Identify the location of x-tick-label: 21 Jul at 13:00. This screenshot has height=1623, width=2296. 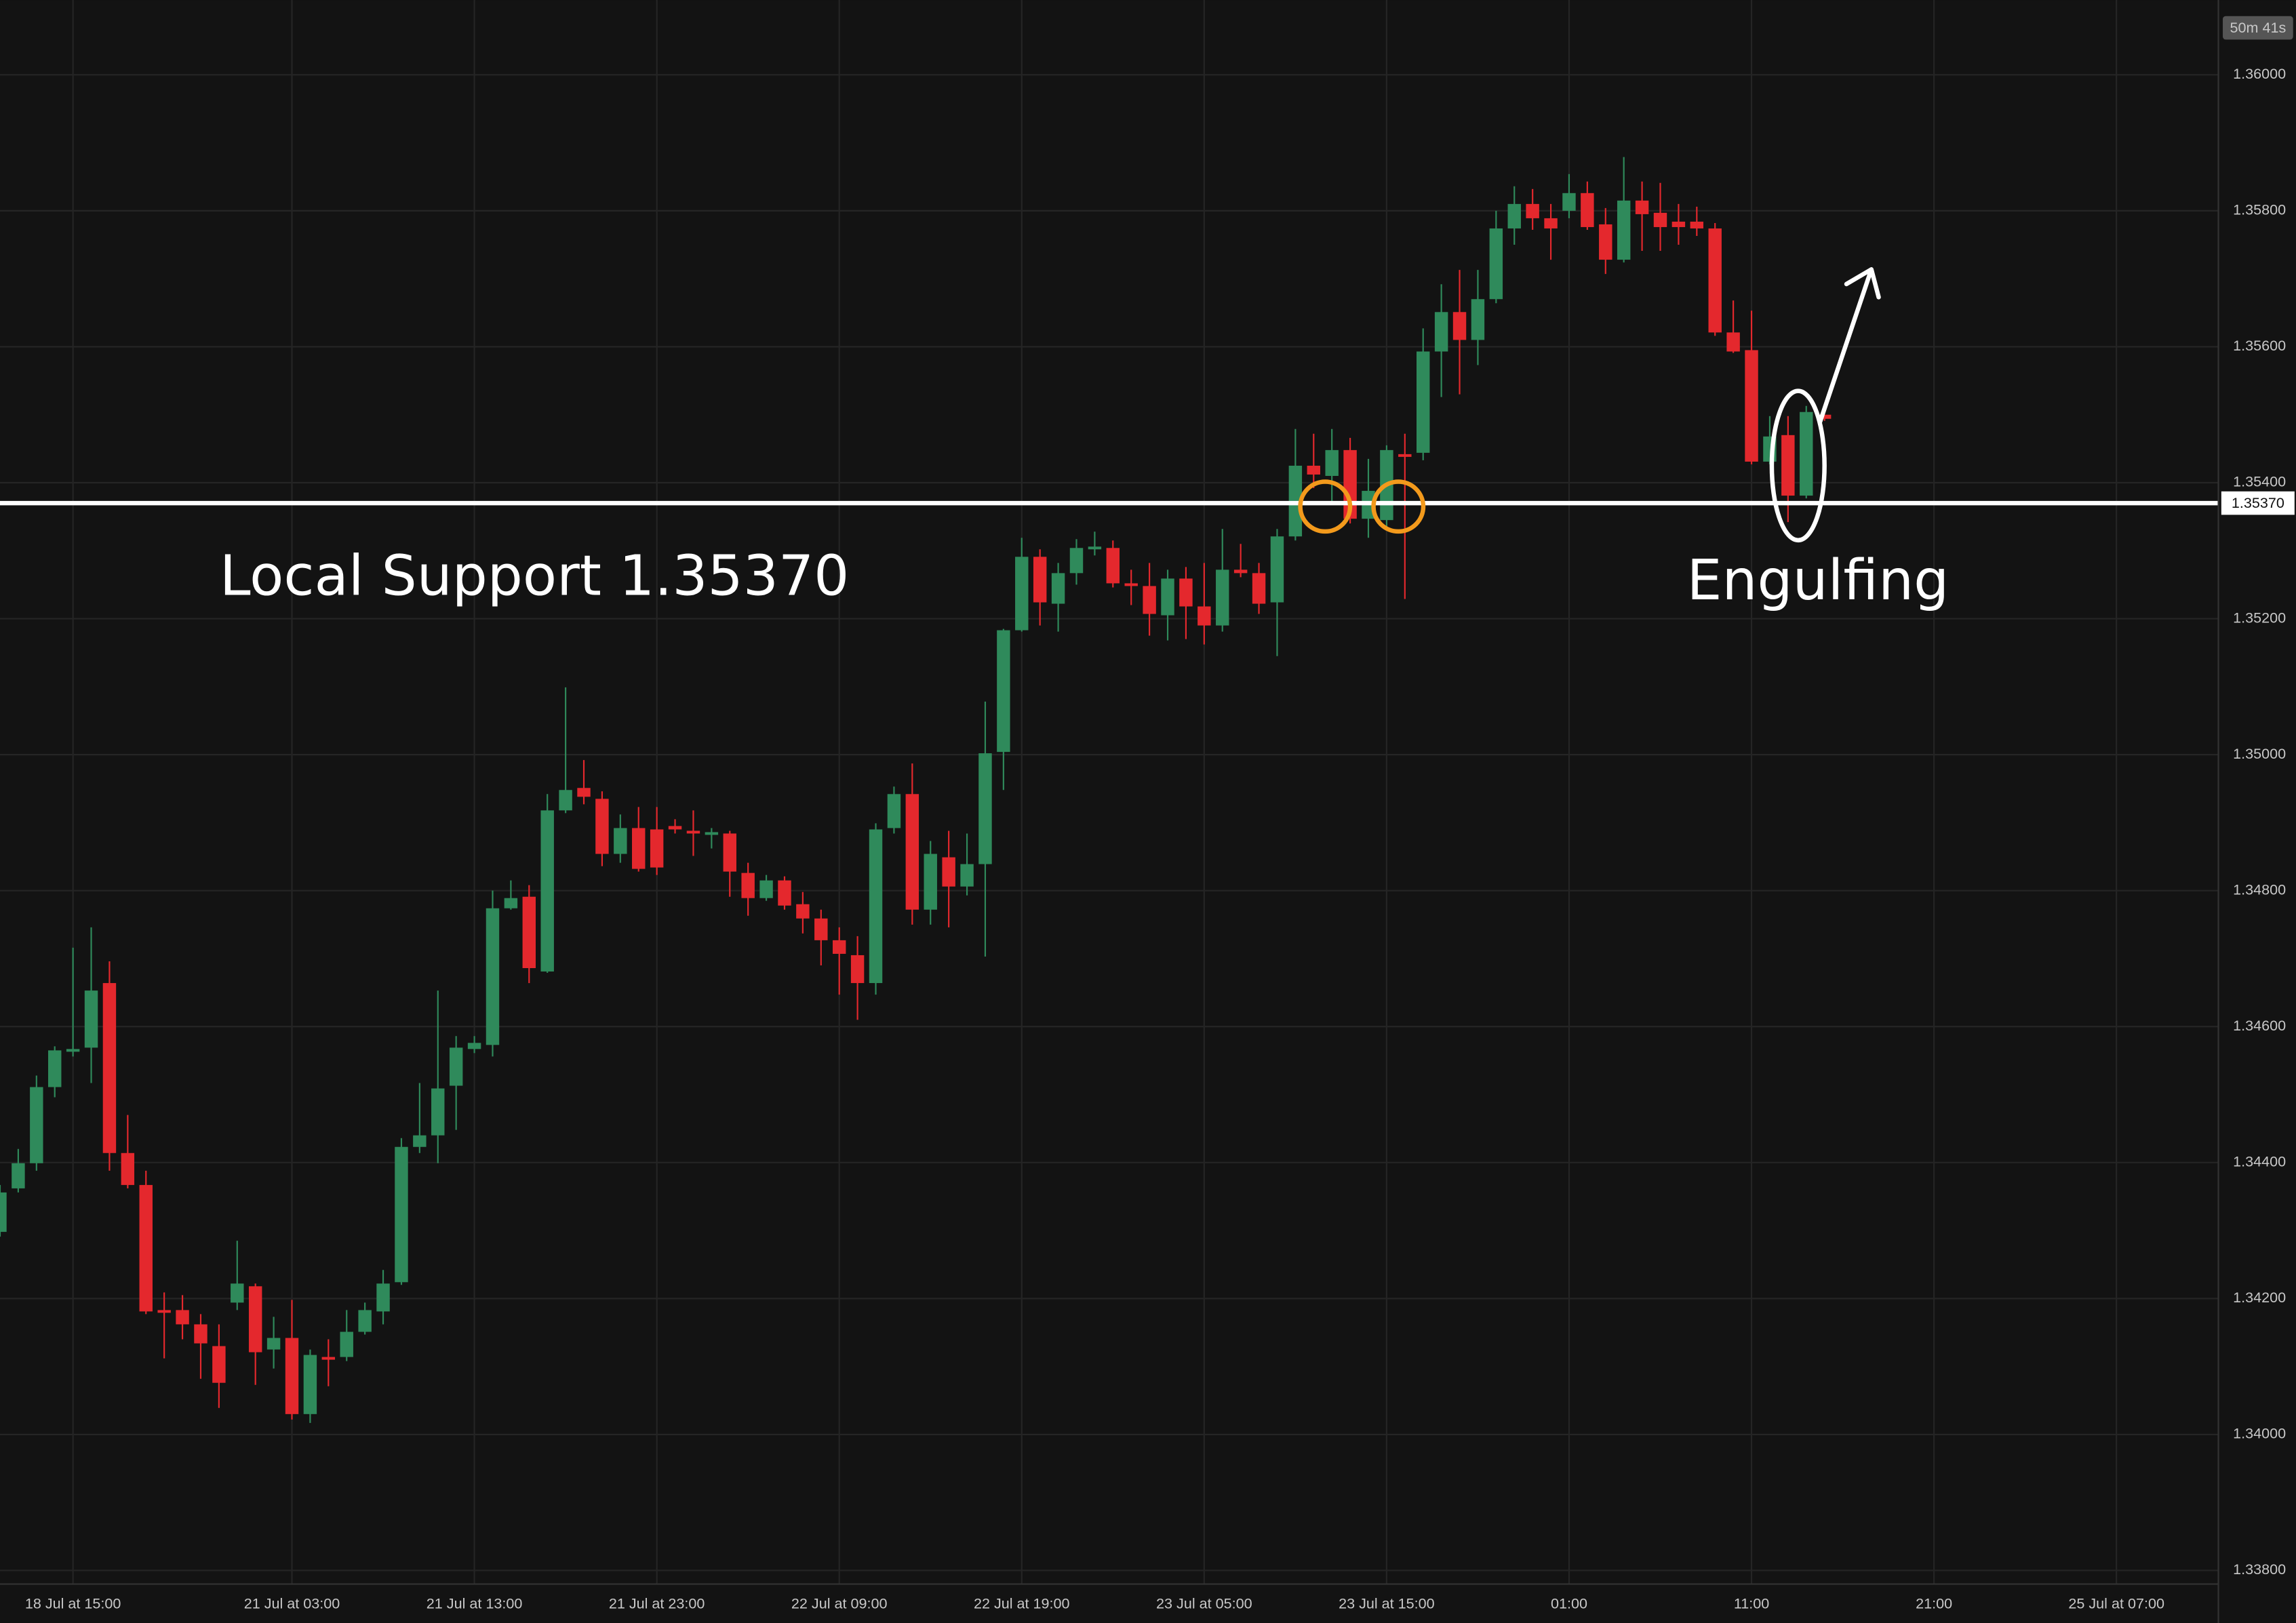
(475, 1603).